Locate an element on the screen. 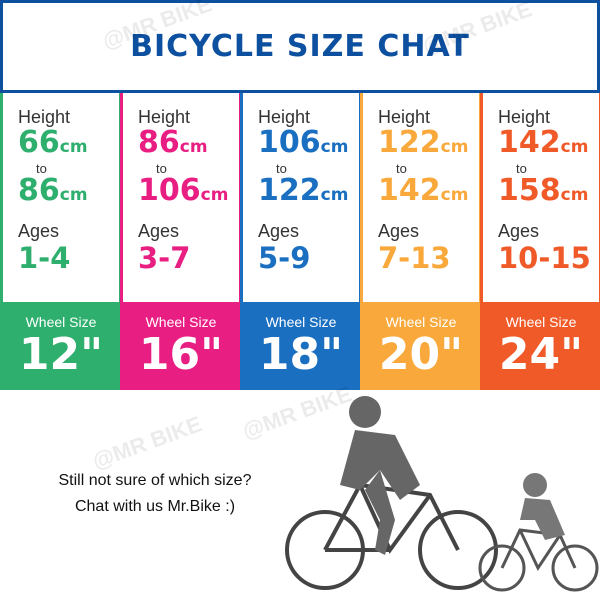  ages-value: 5-9 is located at coordinates (284, 258).